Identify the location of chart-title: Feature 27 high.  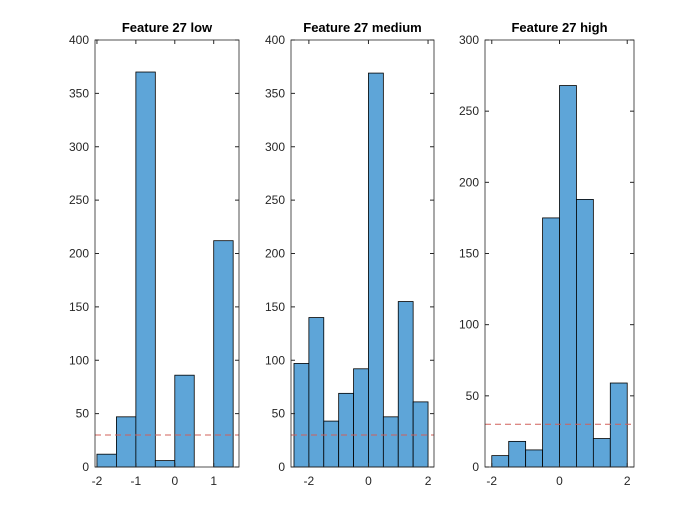
(559, 27).